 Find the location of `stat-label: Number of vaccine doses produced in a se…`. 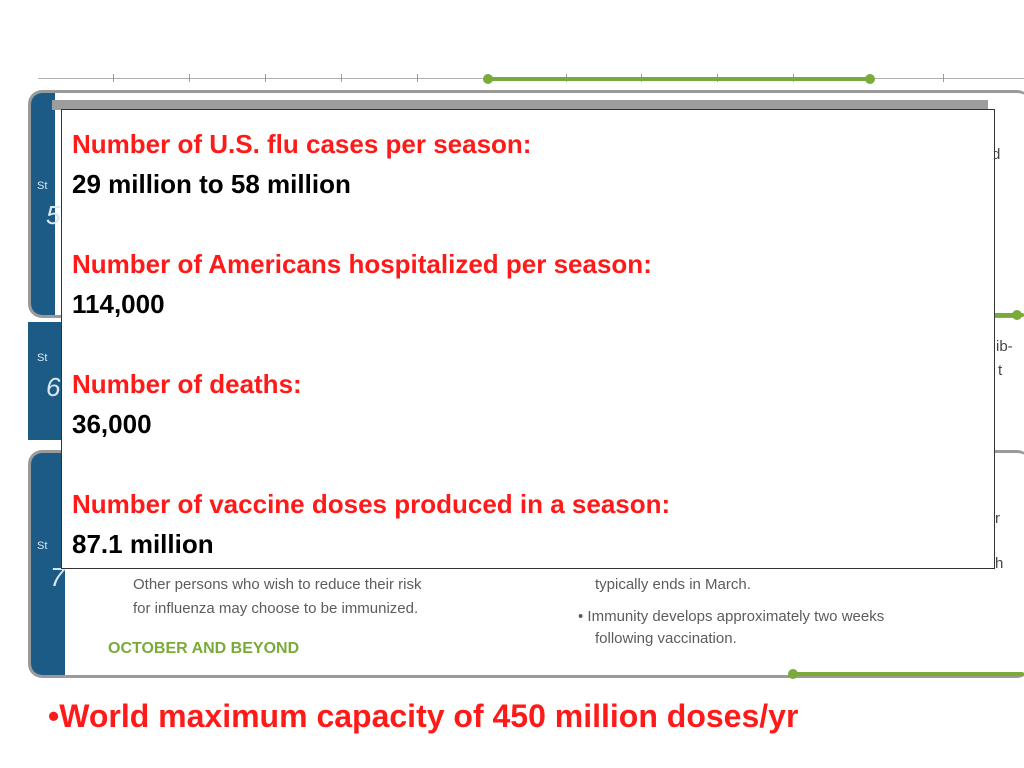

stat-label: Number of vaccine doses produced in a se… is located at coordinates (371, 504).